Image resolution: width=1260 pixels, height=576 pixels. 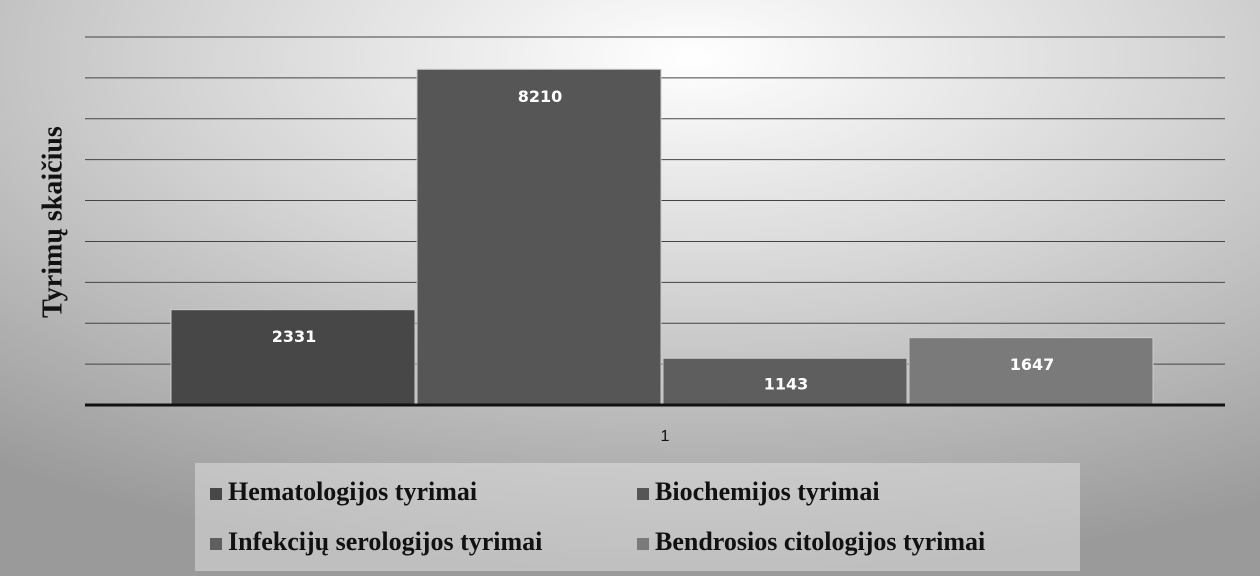 What do you see at coordinates (540, 96) in the screenshot?
I see `data-label: 8210` at bounding box center [540, 96].